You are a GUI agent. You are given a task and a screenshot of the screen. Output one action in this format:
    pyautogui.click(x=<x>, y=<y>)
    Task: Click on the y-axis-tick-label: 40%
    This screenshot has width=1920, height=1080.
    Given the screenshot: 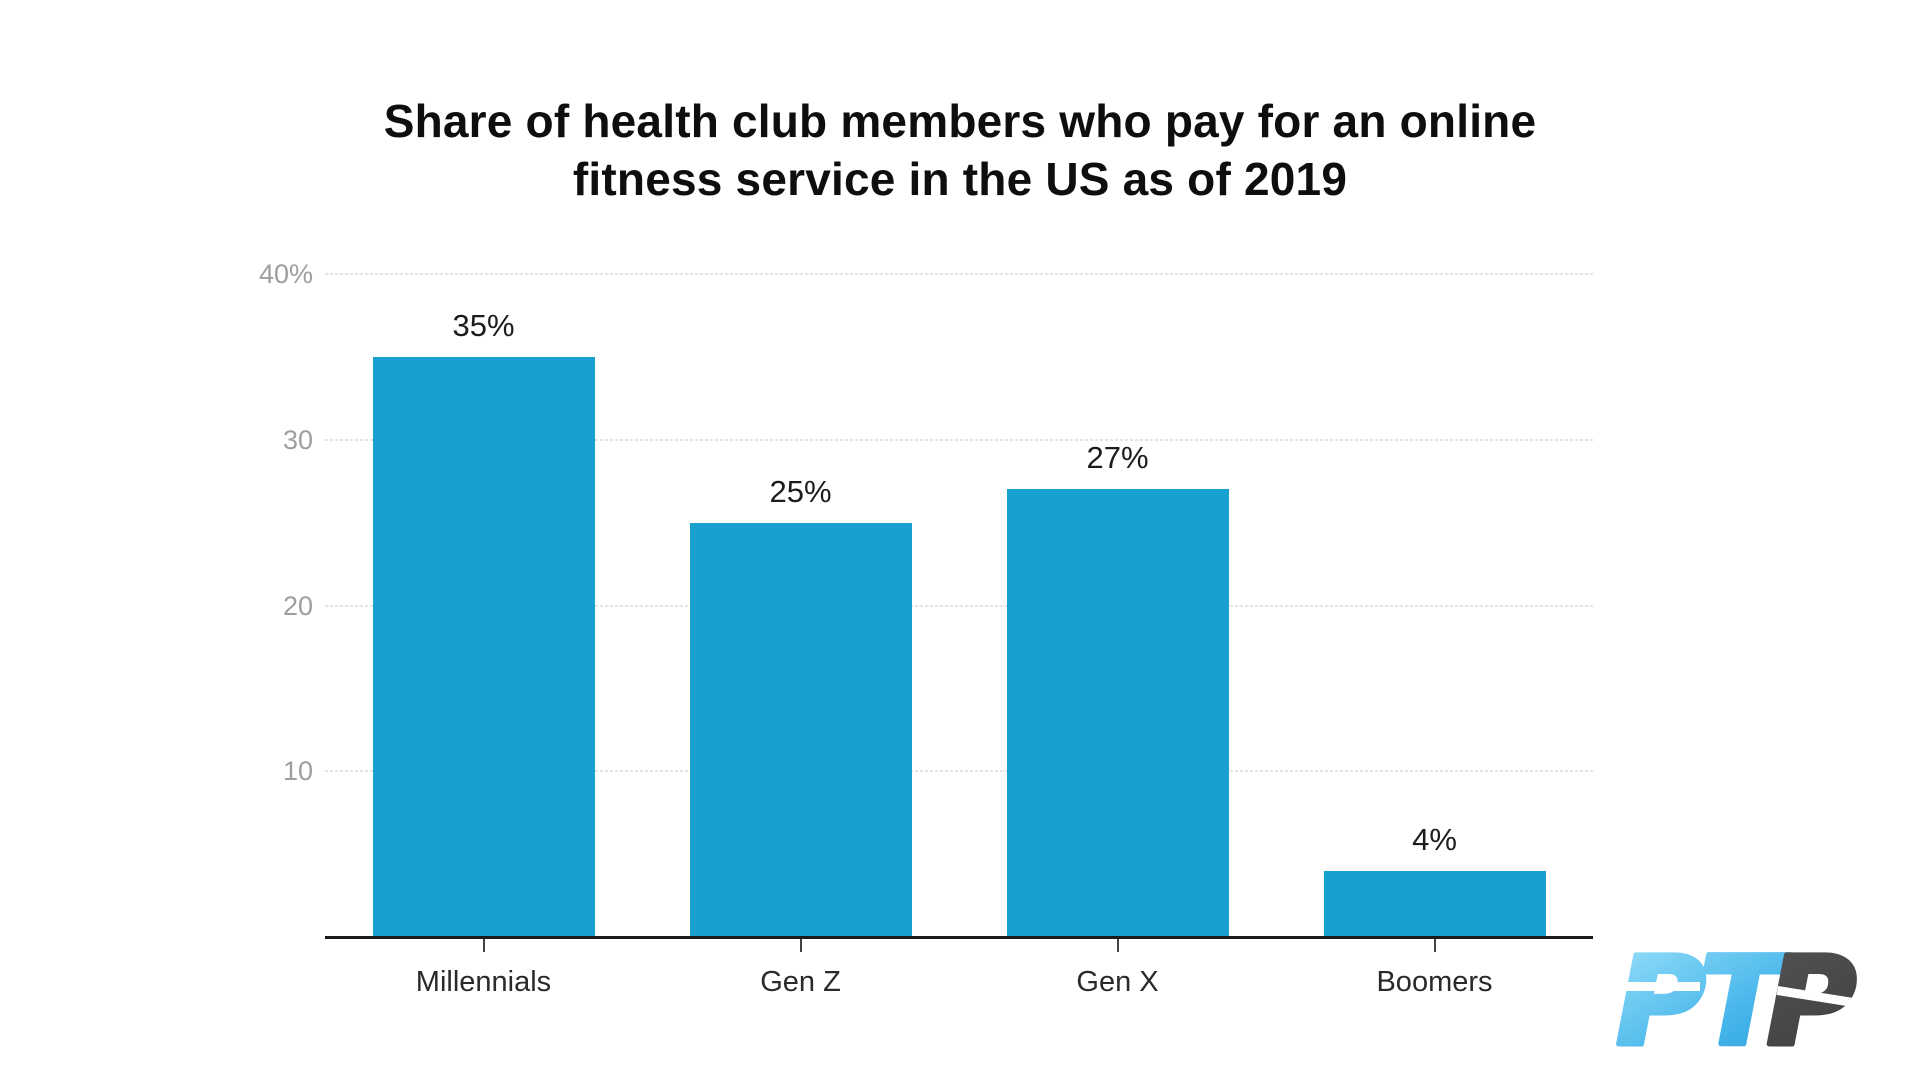 What is the action you would take?
    pyautogui.click(x=285, y=274)
    